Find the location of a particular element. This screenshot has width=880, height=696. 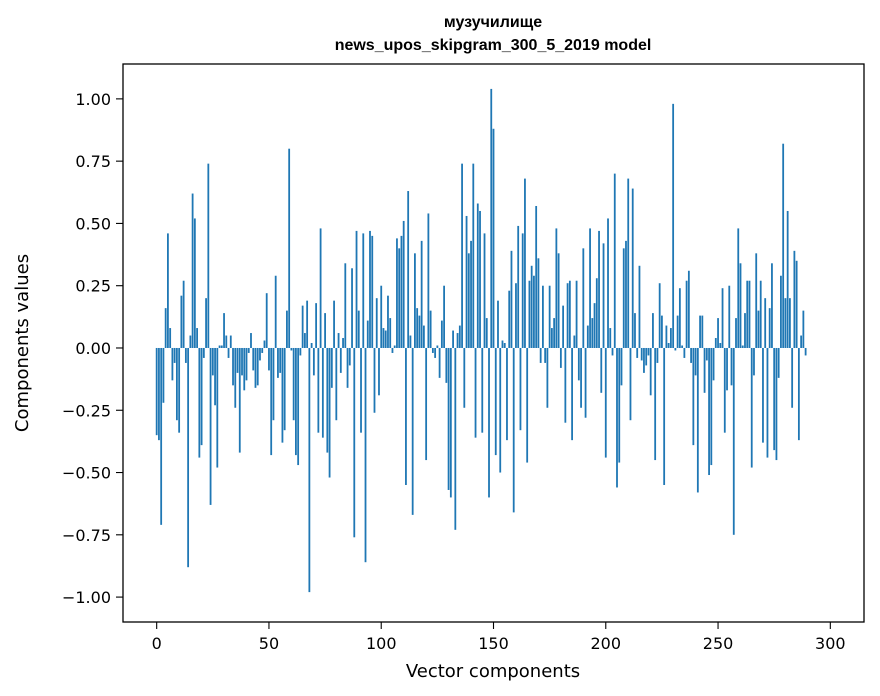

x-tick-label: 150 is located at coordinates (493, 643).